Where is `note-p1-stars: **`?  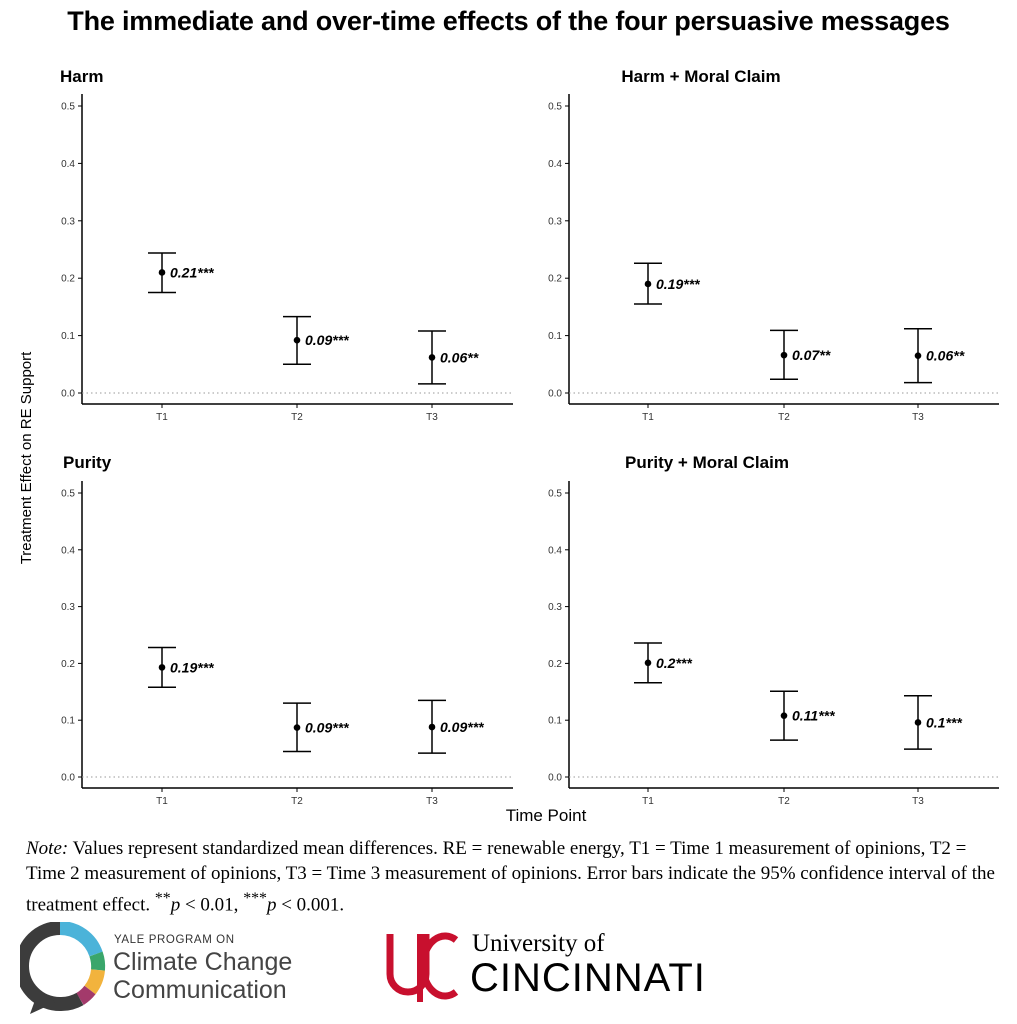
note-p1-stars: ** is located at coordinates (162, 898).